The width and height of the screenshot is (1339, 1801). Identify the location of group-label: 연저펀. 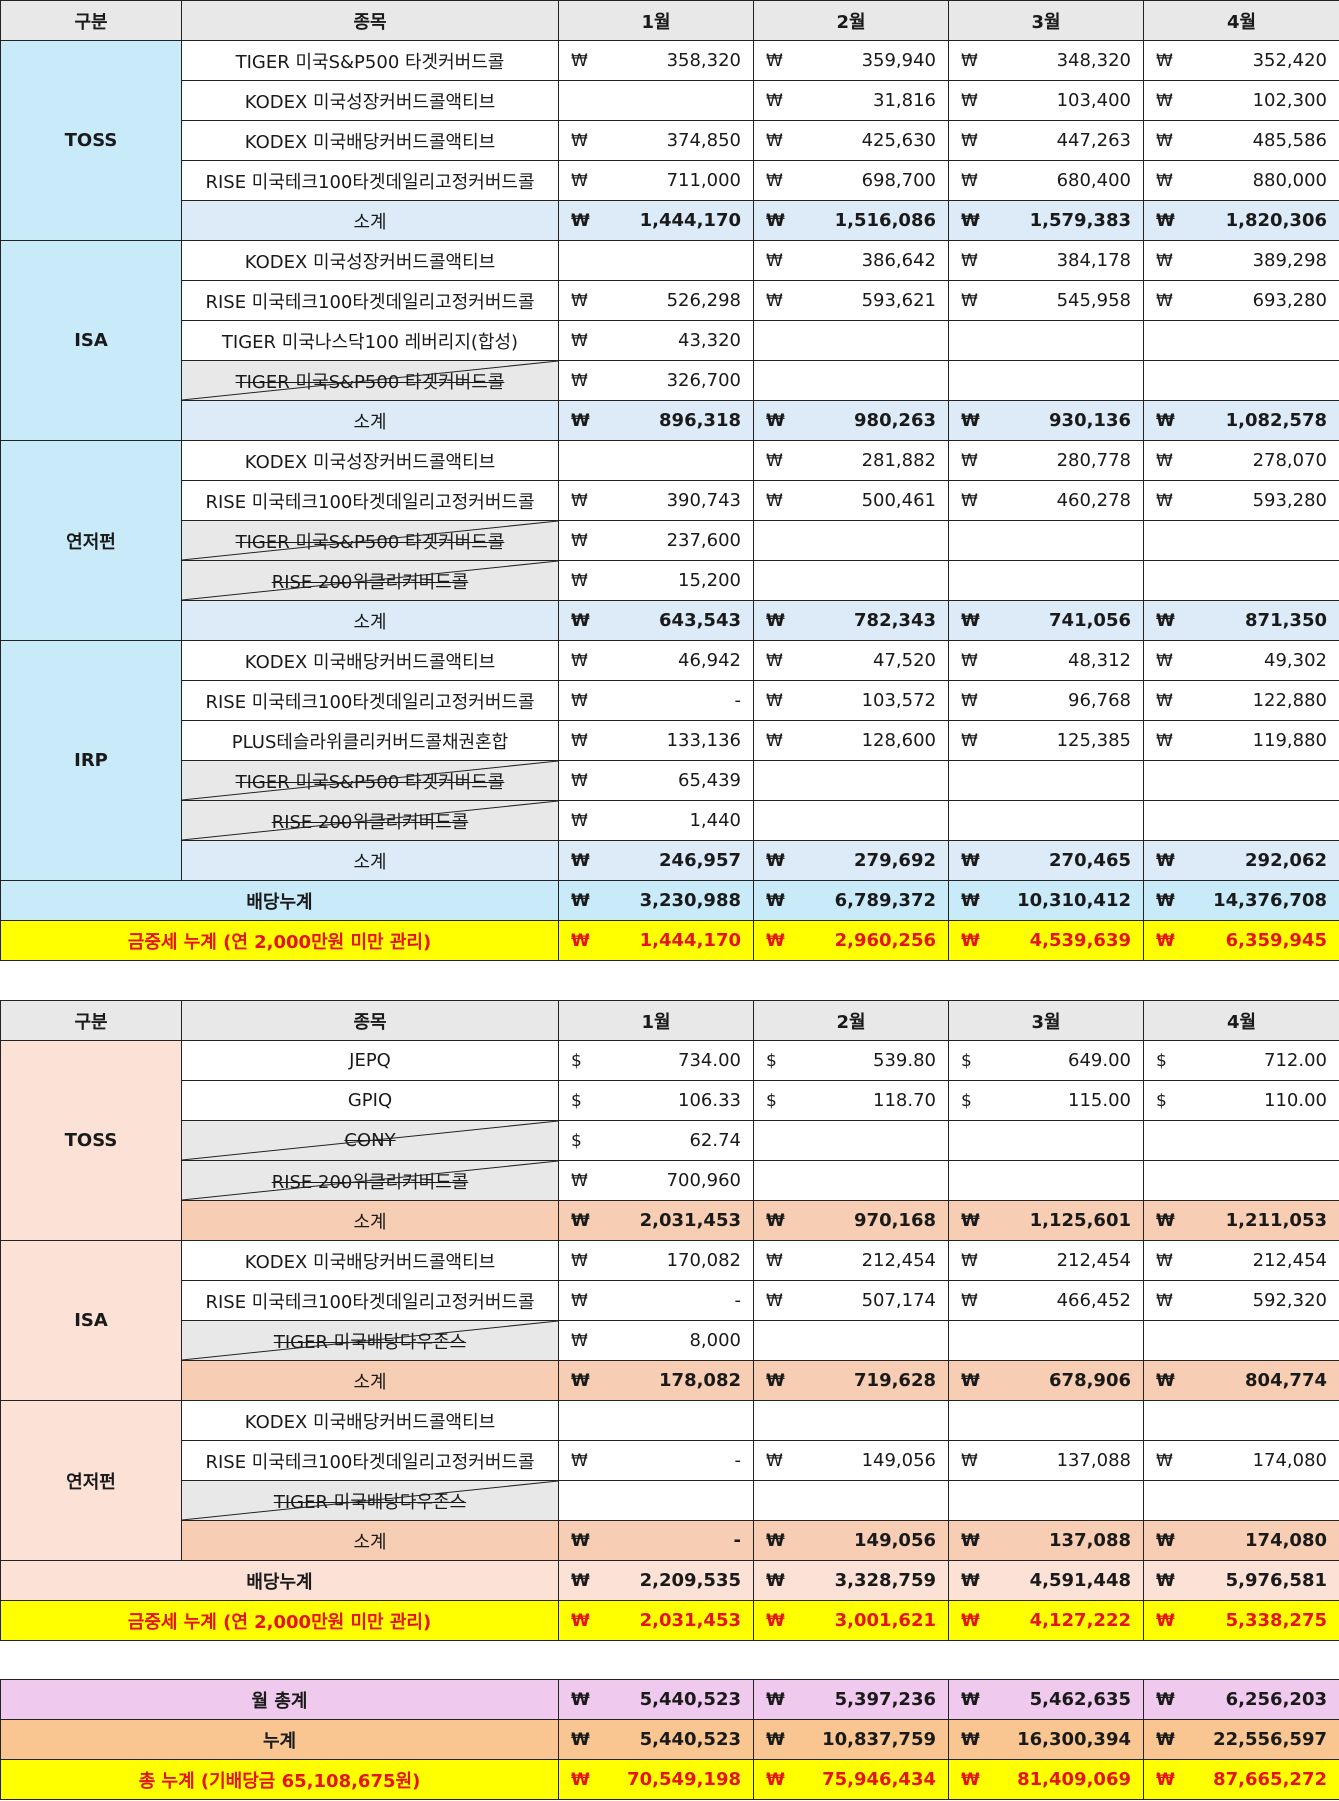
(91, 540).